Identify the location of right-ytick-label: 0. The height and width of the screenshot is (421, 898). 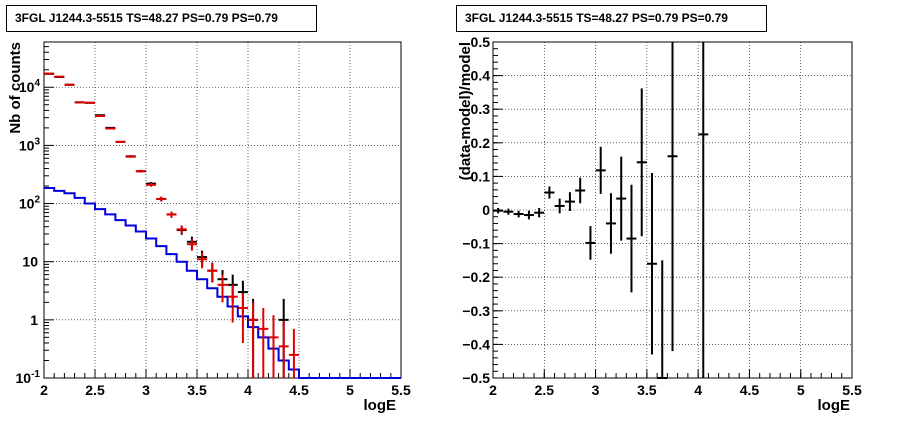
(486, 210).